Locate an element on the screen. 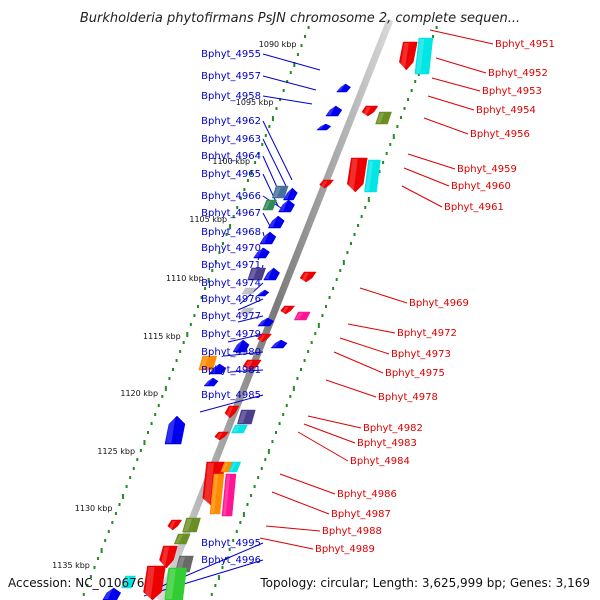  gene-label-left: Bphyt_4964 is located at coordinates (231, 156).